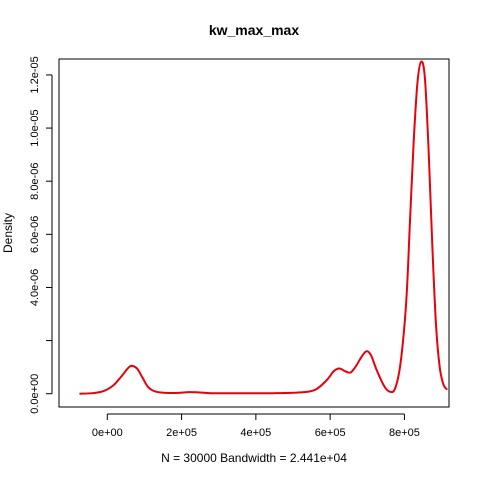 This screenshot has height=480, width=480. Describe the element at coordinates (8, 233) in the screenshot. I see `y-axis-label: Density` at that location.